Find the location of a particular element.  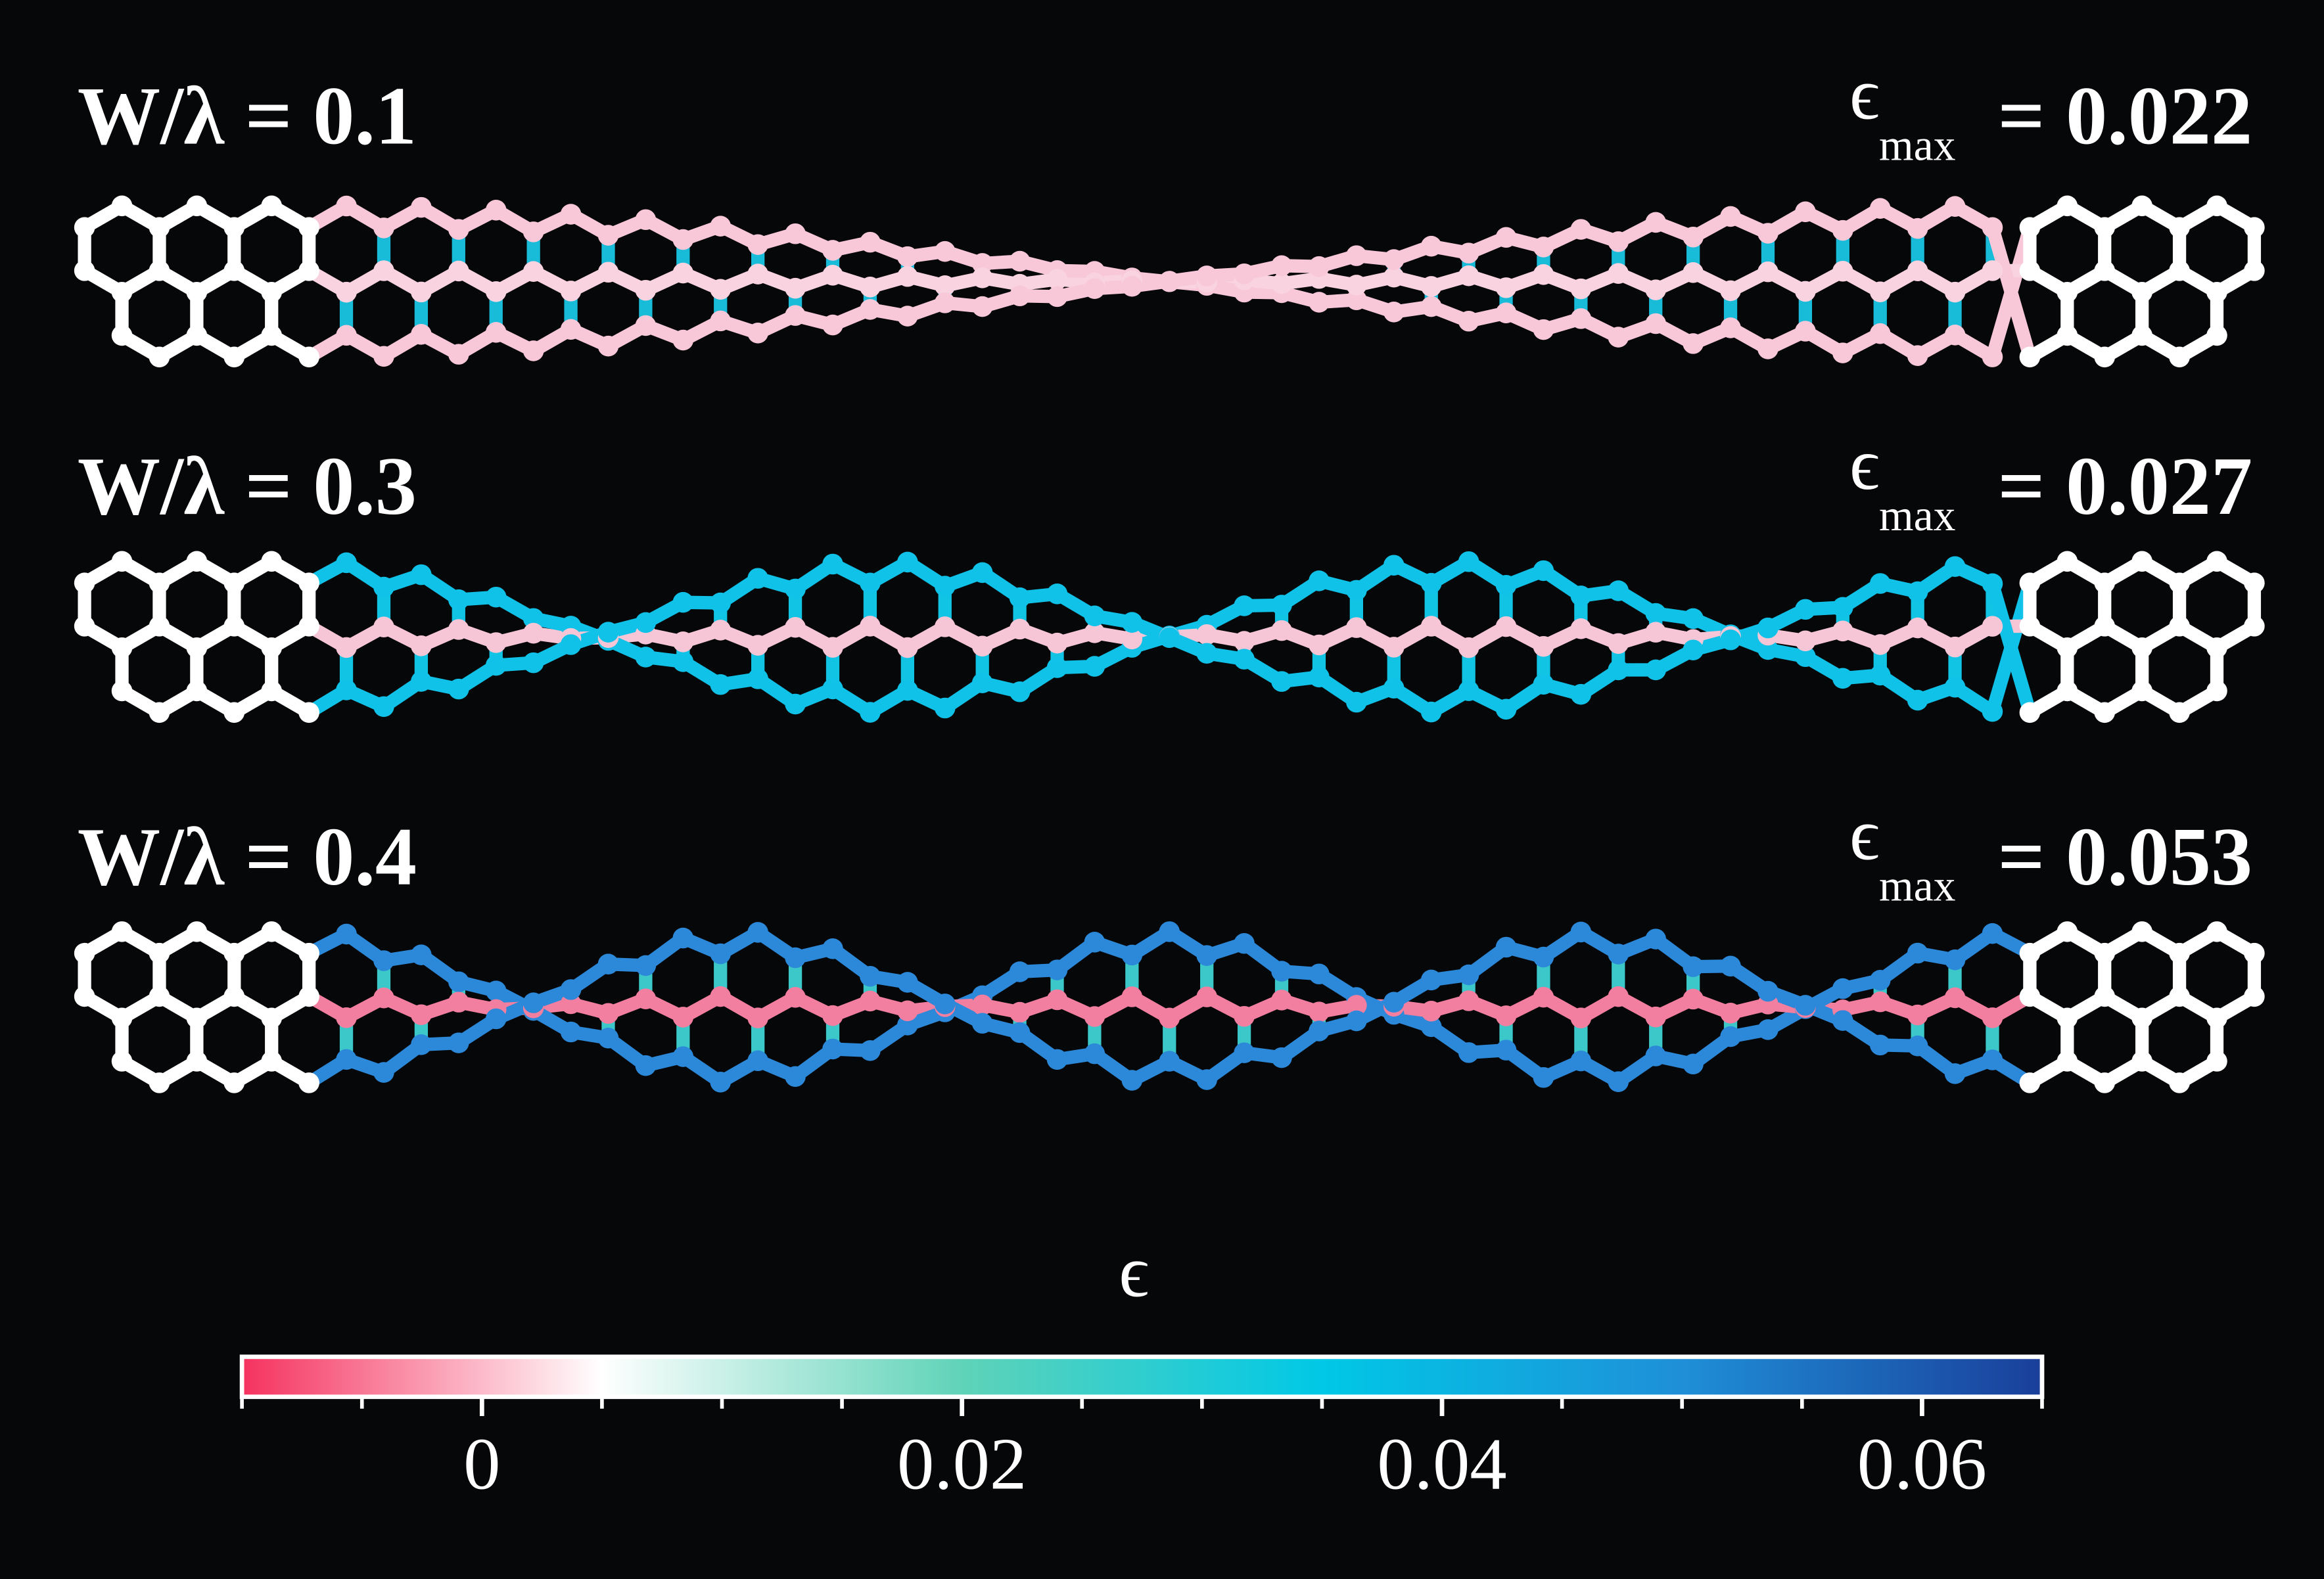

panel-label: W/λ = 0.3 is located at coordinates (247, 486).